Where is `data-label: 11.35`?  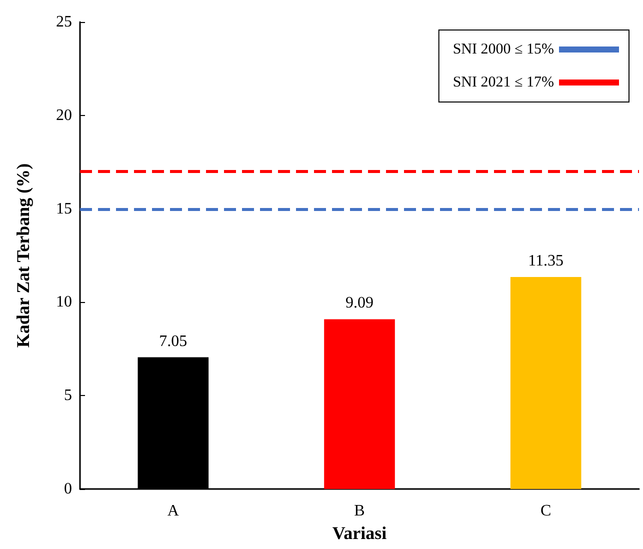
data-label: 11.35 is located at coordinates (546, 261).